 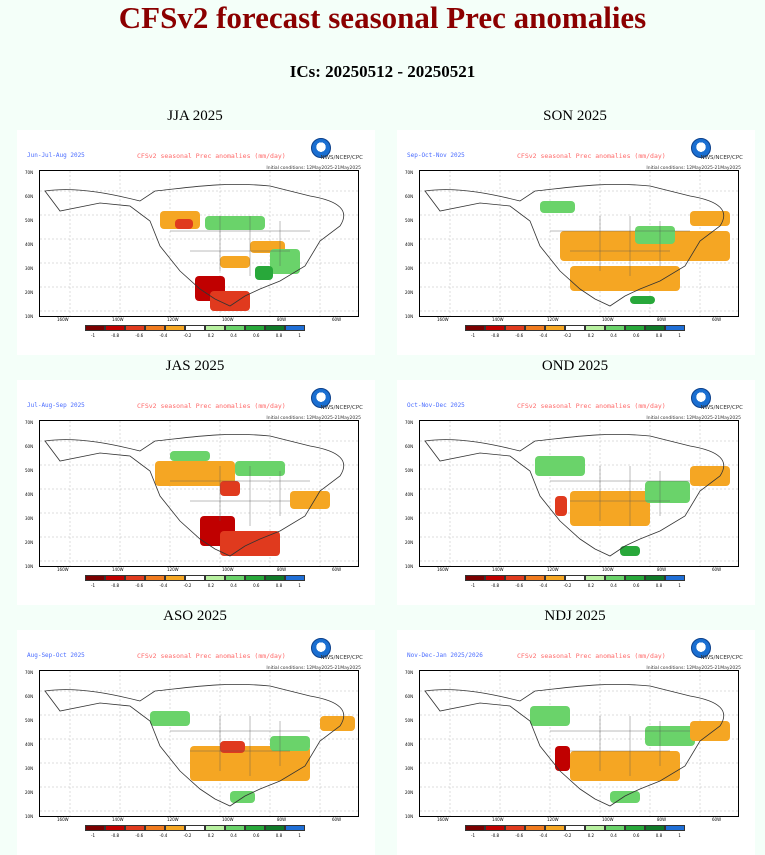 I want to click on page-title: CFSv2 forecast seasonal Prec anomalies, so click(x=382, y=17).